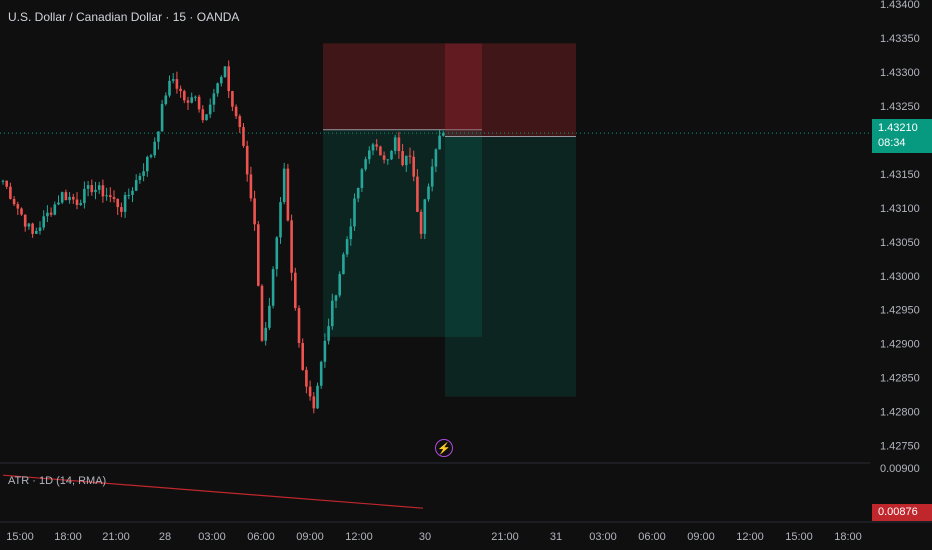  I want to click on price-tick-label: 1.43350, so click(900, 39).